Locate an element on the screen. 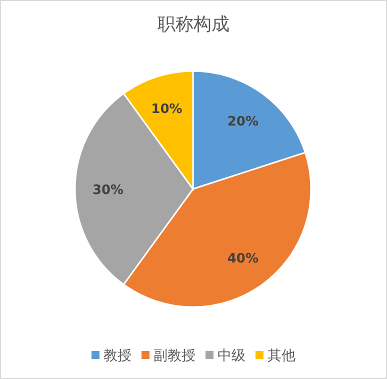 This screenshot has height=379, width=387. chart-title: 职称构成 is located at coordinates (194, 24).